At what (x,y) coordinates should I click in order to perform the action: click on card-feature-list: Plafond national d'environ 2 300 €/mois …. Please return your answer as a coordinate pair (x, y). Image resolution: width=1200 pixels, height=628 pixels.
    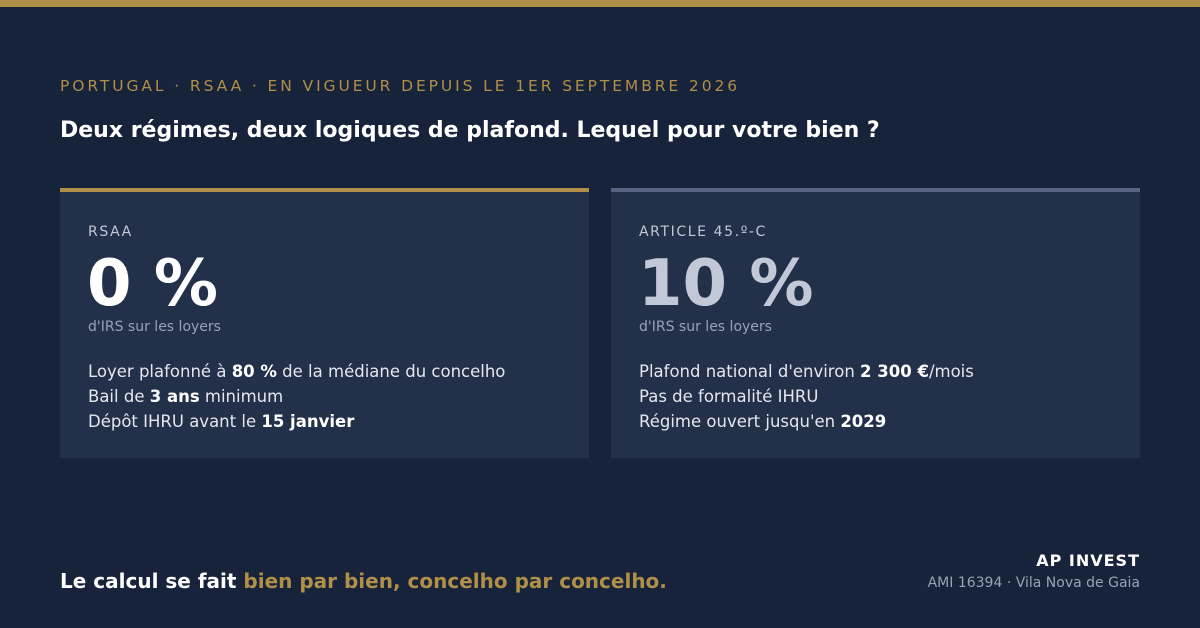
    Looking at the image, I should click on (806, 396).